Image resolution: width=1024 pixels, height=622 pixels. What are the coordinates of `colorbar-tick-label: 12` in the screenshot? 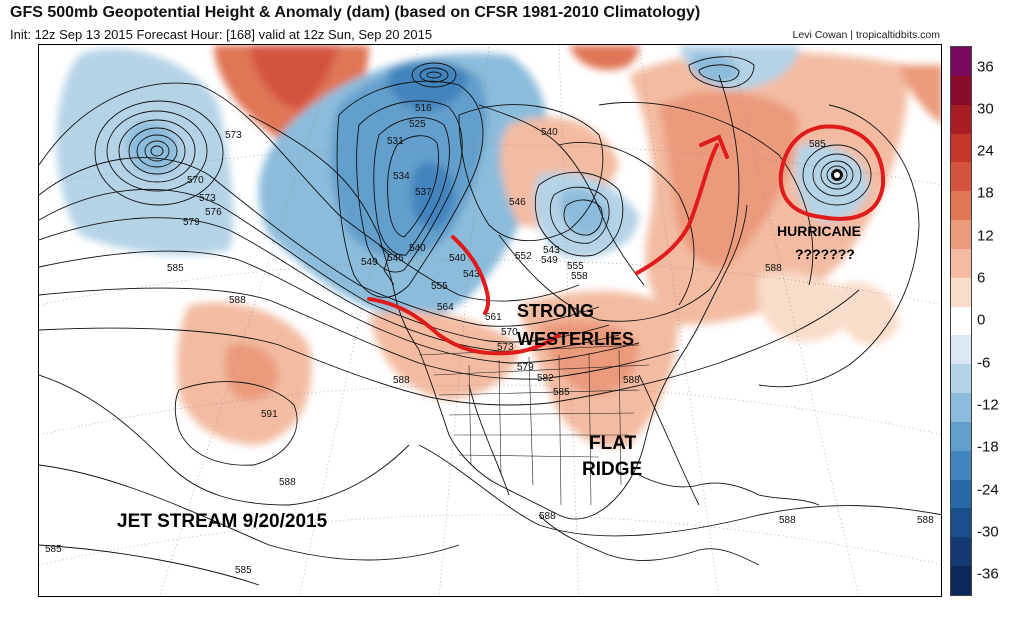 It's located at (985, 236).